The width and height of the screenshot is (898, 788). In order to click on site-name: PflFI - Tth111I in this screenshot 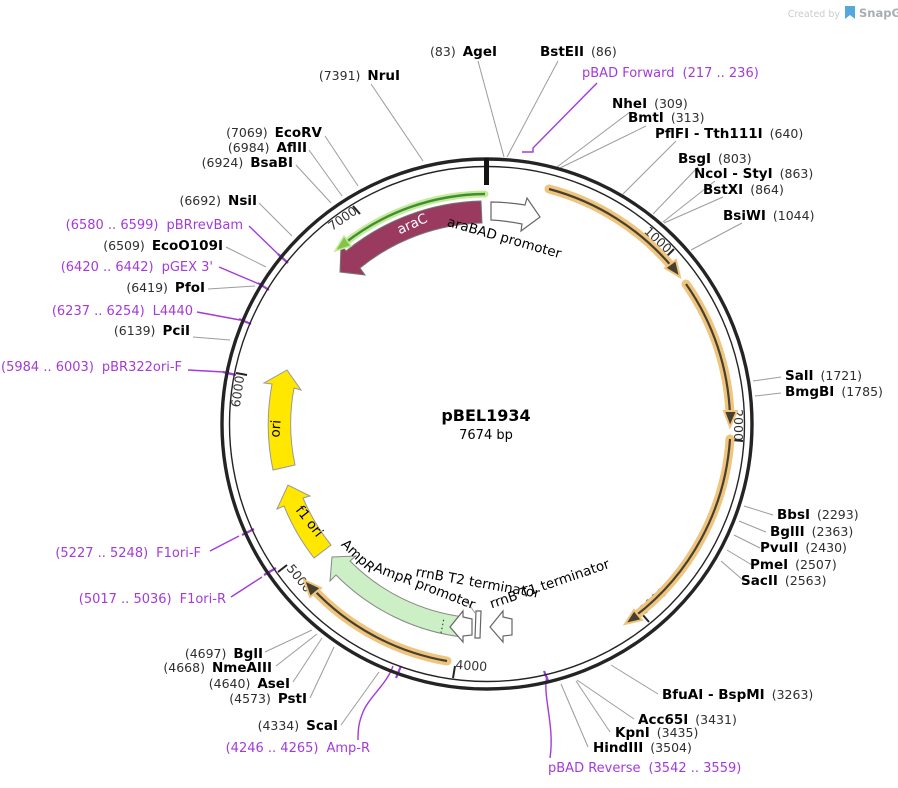, I will do `click(709, 134)`.